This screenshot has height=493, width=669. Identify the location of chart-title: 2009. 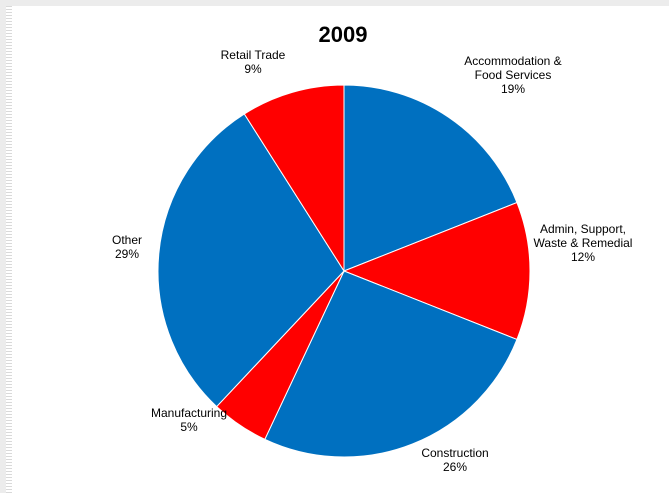
(343, 34).